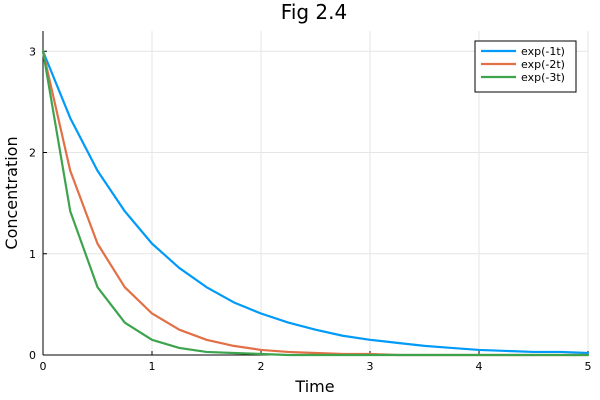 Image resolution: width=600 pixels, height=400 pixels. What do you see at coordinates (152, 366) in the screenshot?
I see `x-tick-label: 1` at bounding box center [152, 366].